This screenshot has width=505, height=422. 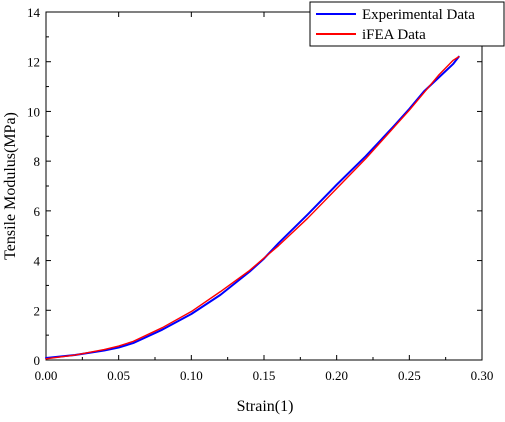 I want to click on y-tick-label: 4, so click(x=37, y=261).